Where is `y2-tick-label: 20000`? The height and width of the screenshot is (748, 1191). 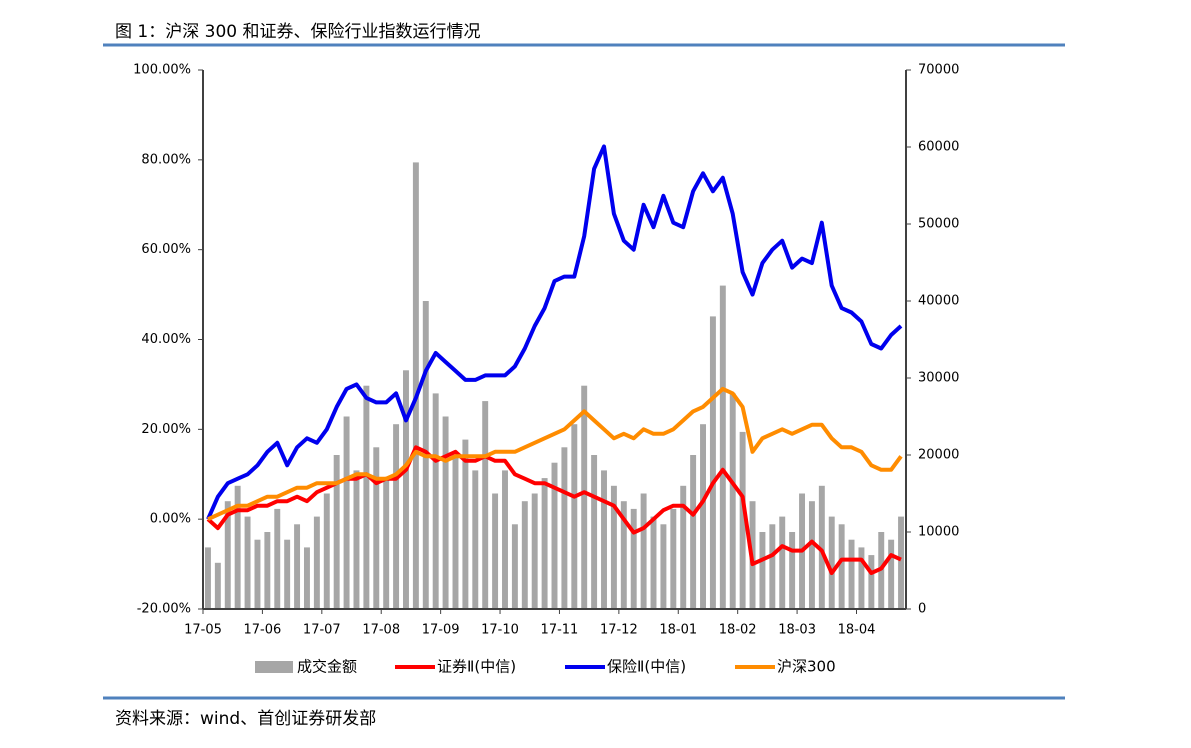
y2-tick-label: 20000 is located at coordinates (938, 455).